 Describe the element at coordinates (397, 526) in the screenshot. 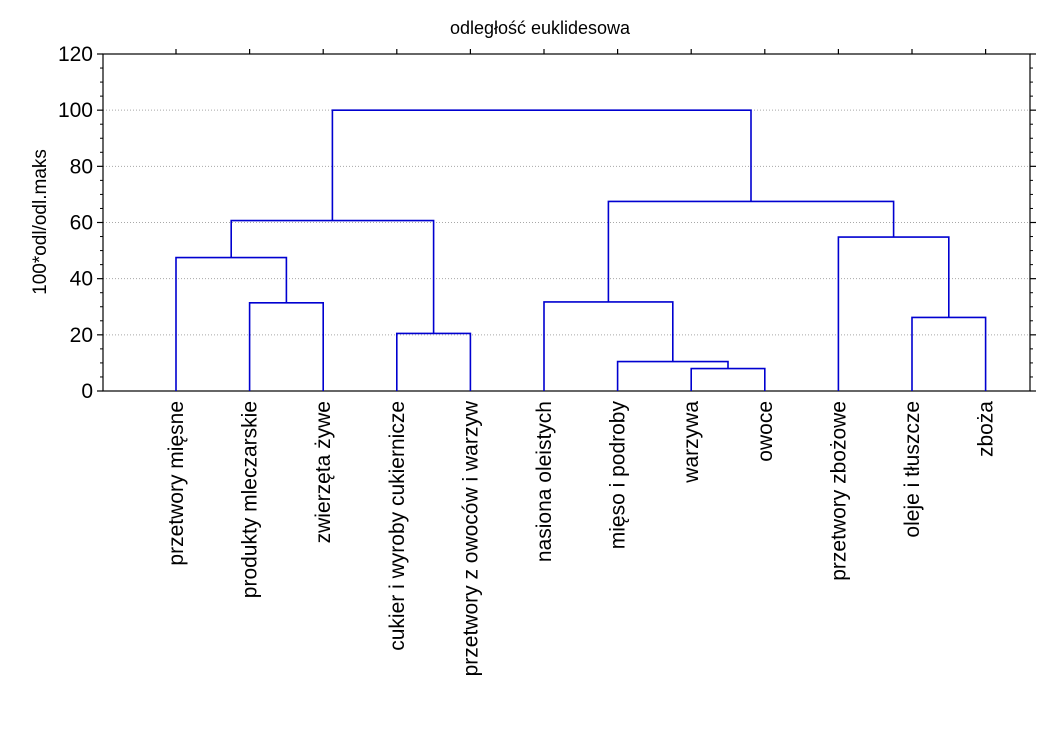

I see `leaf-label: cukier i wyroby cukiernicze` at that location.